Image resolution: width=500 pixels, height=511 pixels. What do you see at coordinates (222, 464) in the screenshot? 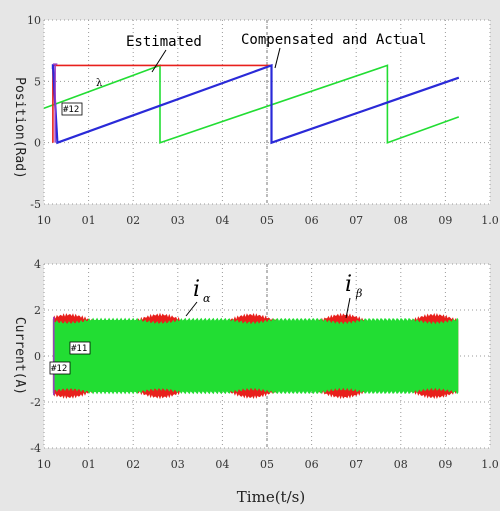
I see `current-xtick-label: 04` at bounding box center [222, 464].